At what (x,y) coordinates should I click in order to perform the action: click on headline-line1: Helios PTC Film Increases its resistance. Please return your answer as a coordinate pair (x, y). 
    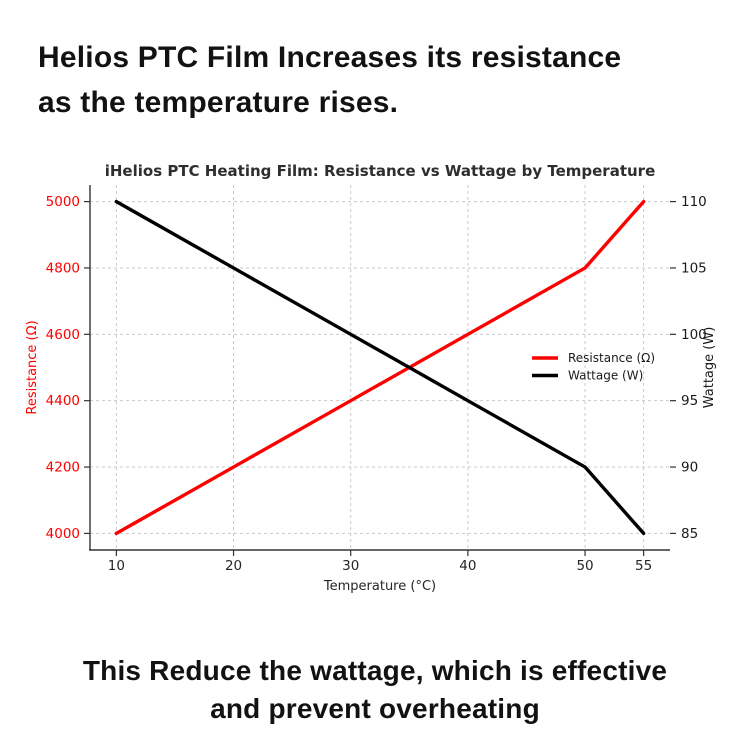
    Looking at the image, I should click on (330, 57).